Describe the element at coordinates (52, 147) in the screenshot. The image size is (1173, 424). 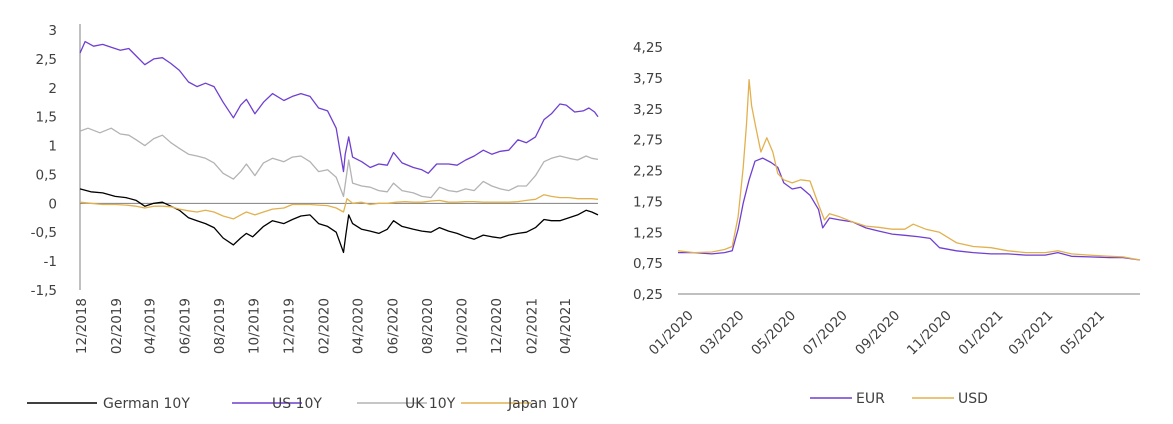
I see `y-tick-label: 1` at that location.